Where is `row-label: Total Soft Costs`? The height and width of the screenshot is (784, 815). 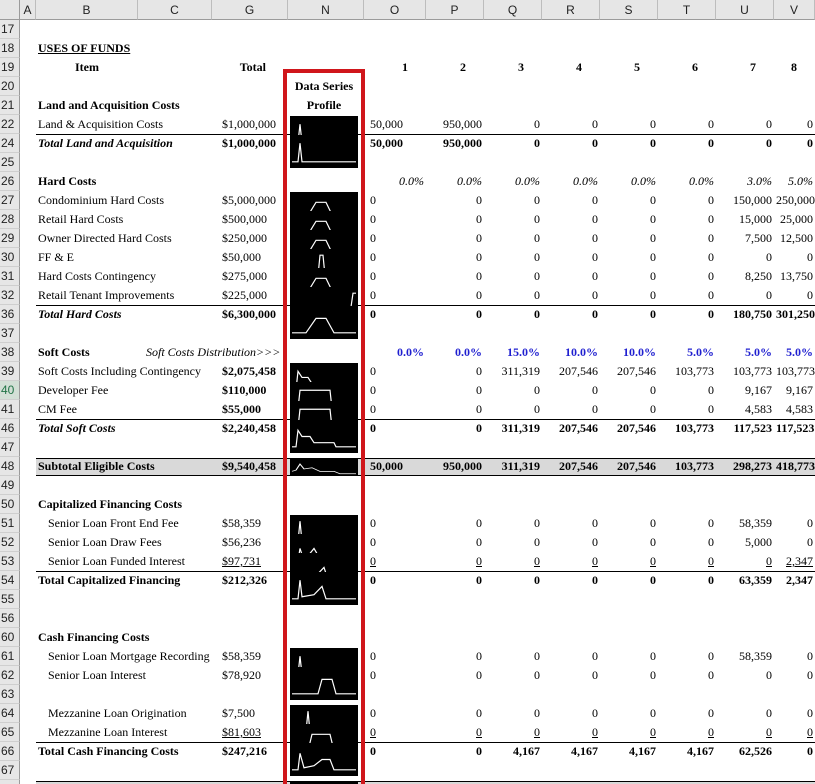 row-label: Total Soft Costs is located at coordinates (77, 428).